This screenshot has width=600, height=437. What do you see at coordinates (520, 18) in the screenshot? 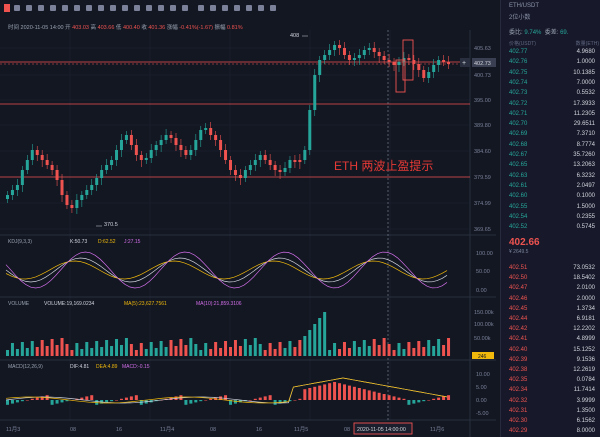
I see `precision-select: 2位小数` at bounding box center [520, 18].